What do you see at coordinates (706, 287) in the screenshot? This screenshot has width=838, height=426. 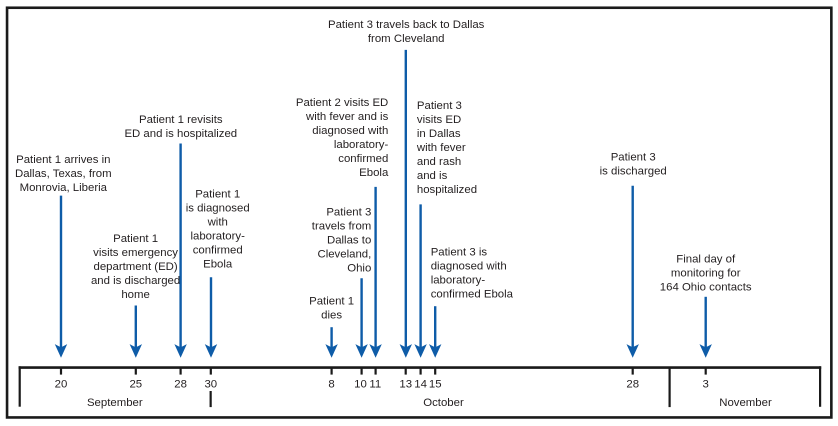 I see `svg-text: 164 Ohio contacts` at bounding box center [706, 287].